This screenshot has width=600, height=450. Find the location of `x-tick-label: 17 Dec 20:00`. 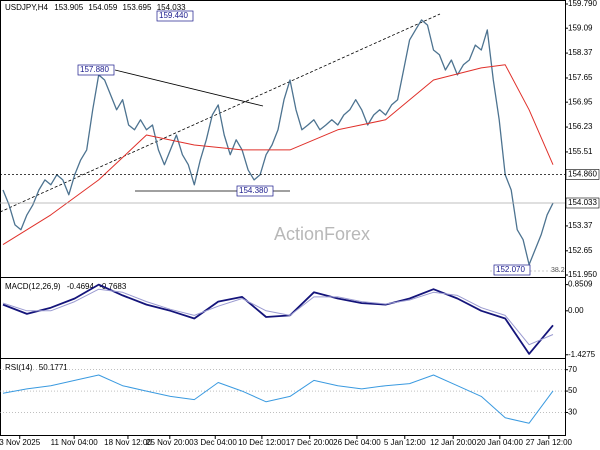

x-tick-label: 17 Dec 20:00 is located at coordinates (310, 442).